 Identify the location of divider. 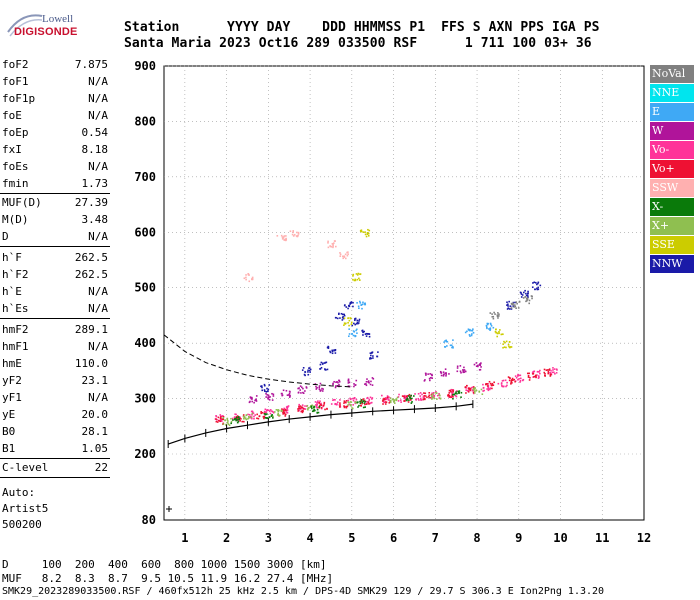
(55, 318).